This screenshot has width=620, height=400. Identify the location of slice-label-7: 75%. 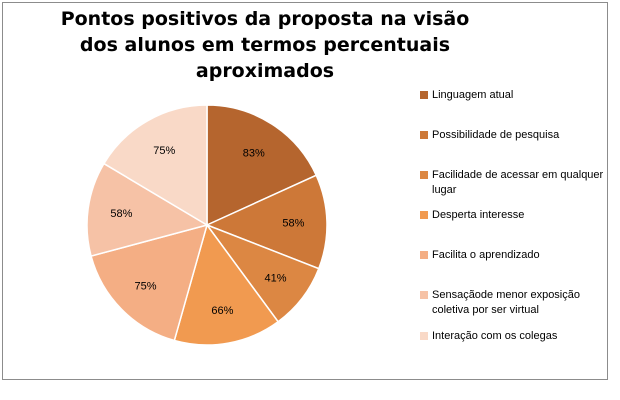
(164, 151).